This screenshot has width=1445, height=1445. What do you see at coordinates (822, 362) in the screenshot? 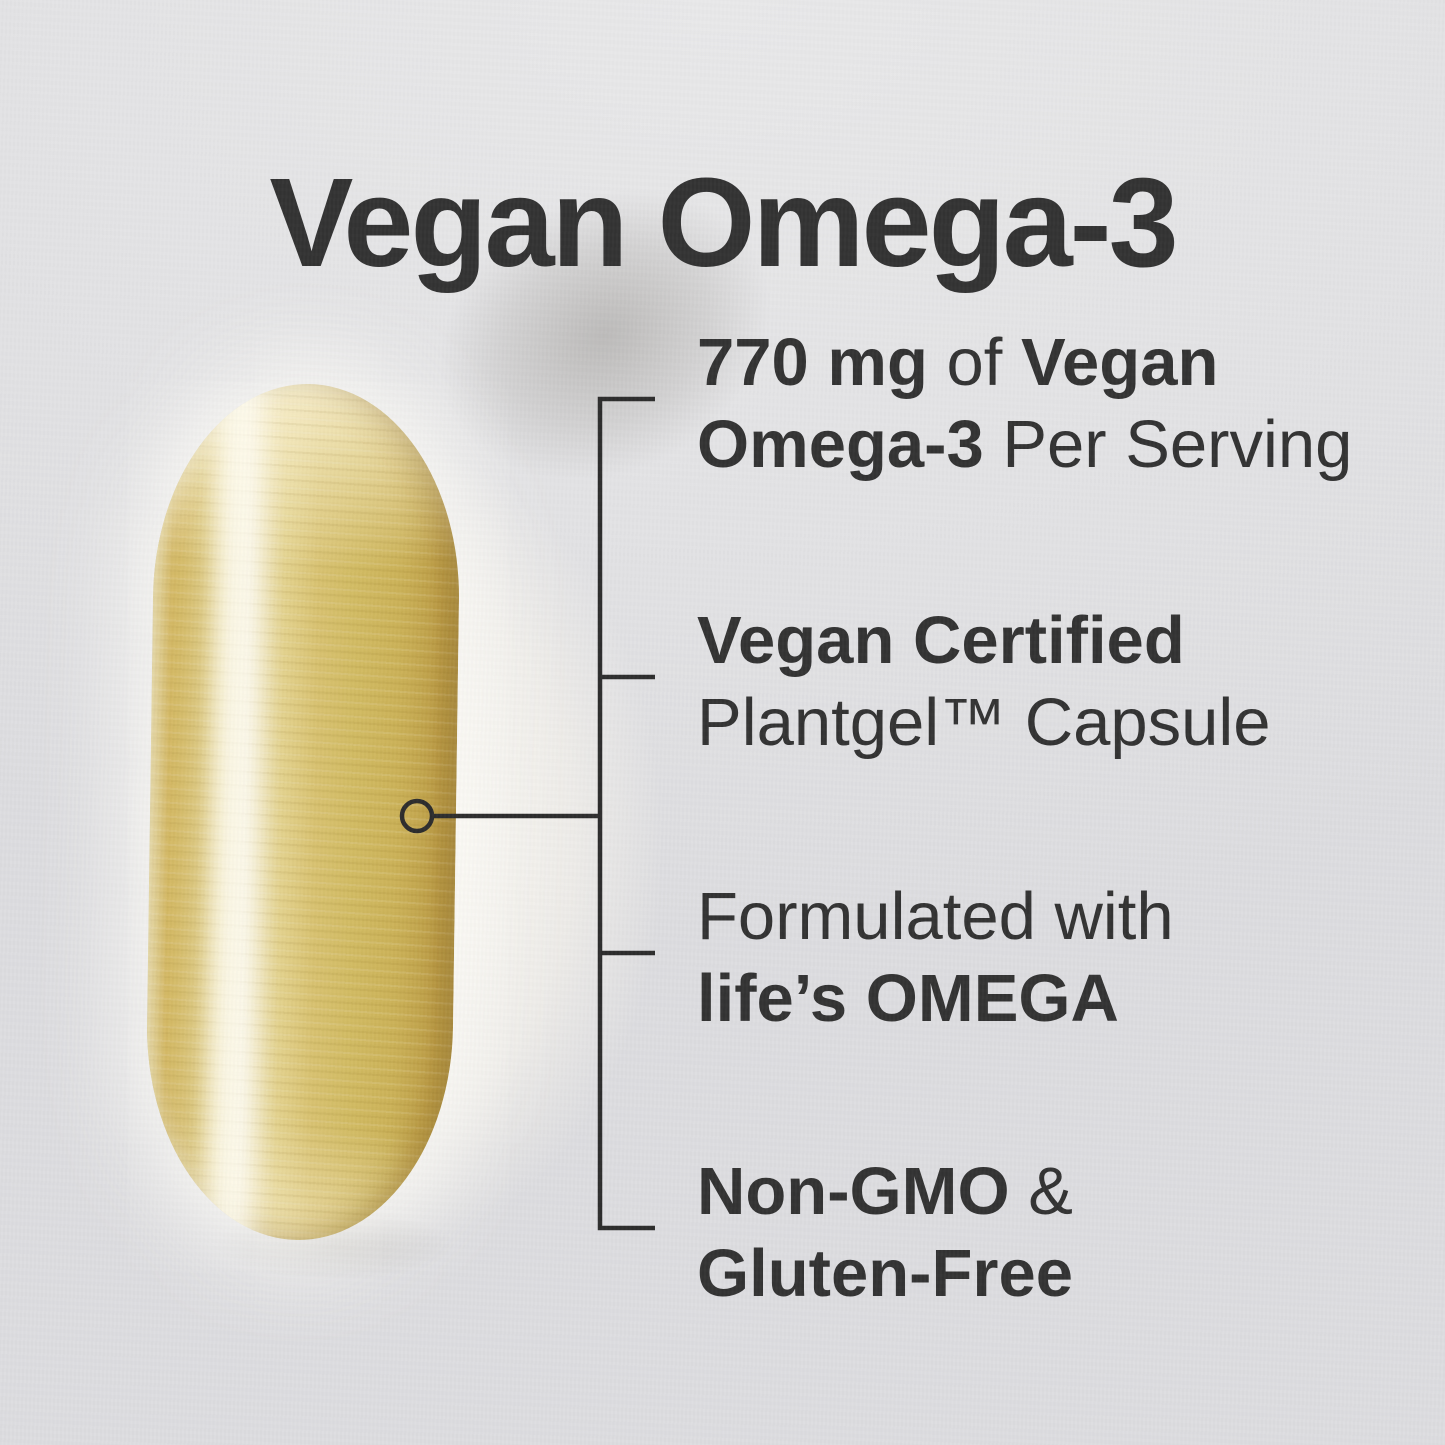
I see `callout-text-segment: 770 mg` at bounding box center [822, 362].